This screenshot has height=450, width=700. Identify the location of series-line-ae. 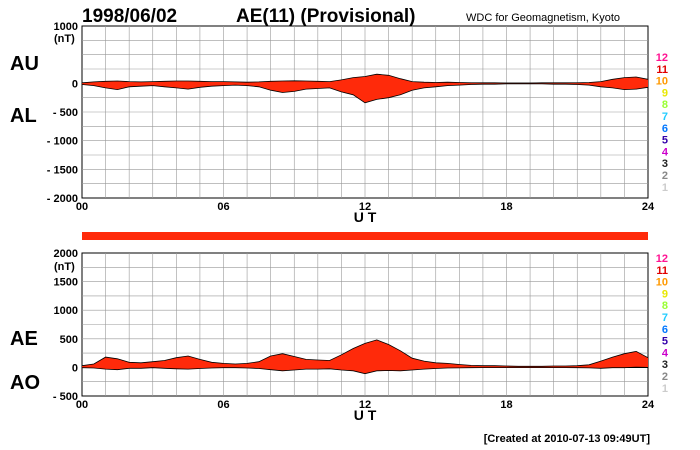
(365, 353).